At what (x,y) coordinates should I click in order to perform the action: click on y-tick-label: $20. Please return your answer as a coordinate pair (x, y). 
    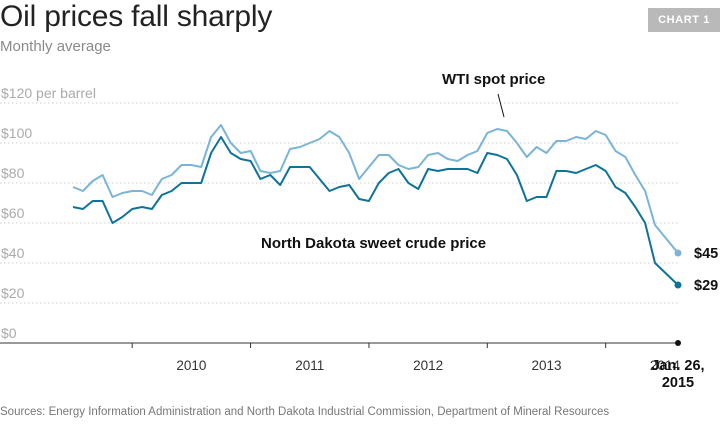
    Looking at the image, I should click on (13, 293).